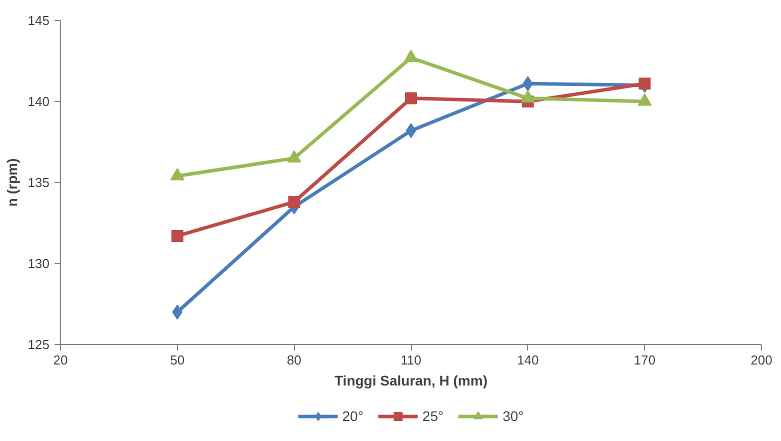 This screenshot has height=441, width=781. I want to click on x-tick-label: 80, so click(294, 360).